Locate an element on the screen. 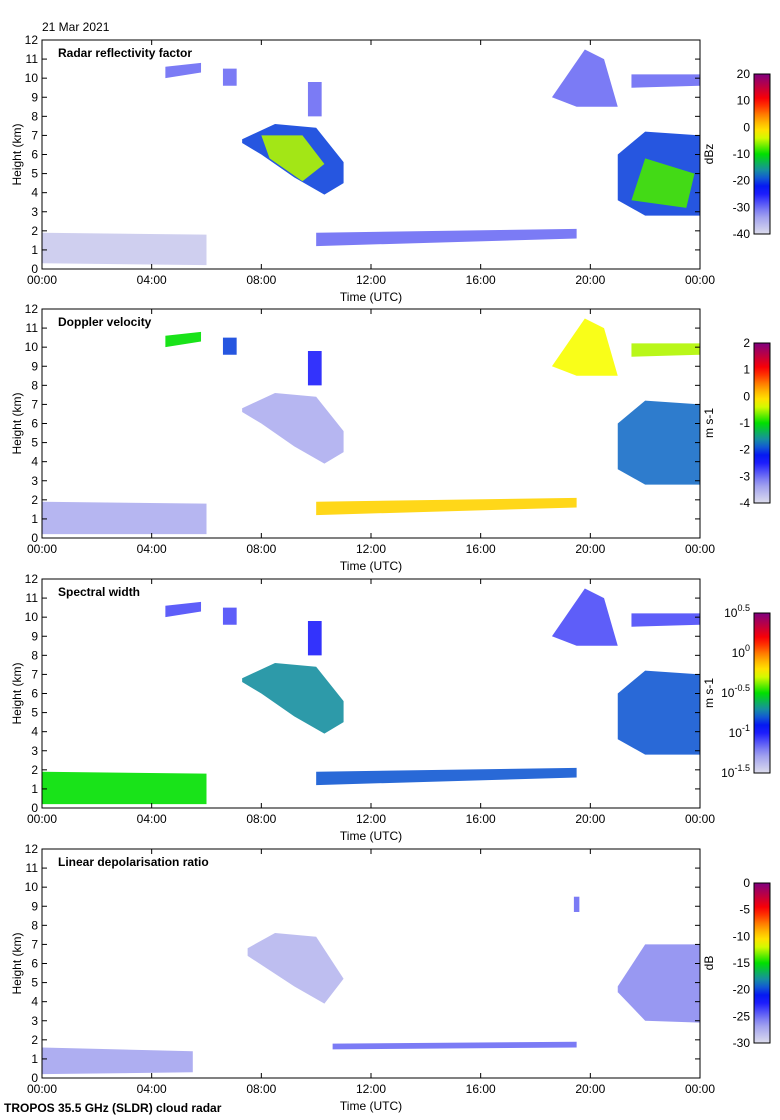 The width and height of the screenshot is (780, 1120). colorbar-tick-label: -5 is located at coordinates (744, 910).